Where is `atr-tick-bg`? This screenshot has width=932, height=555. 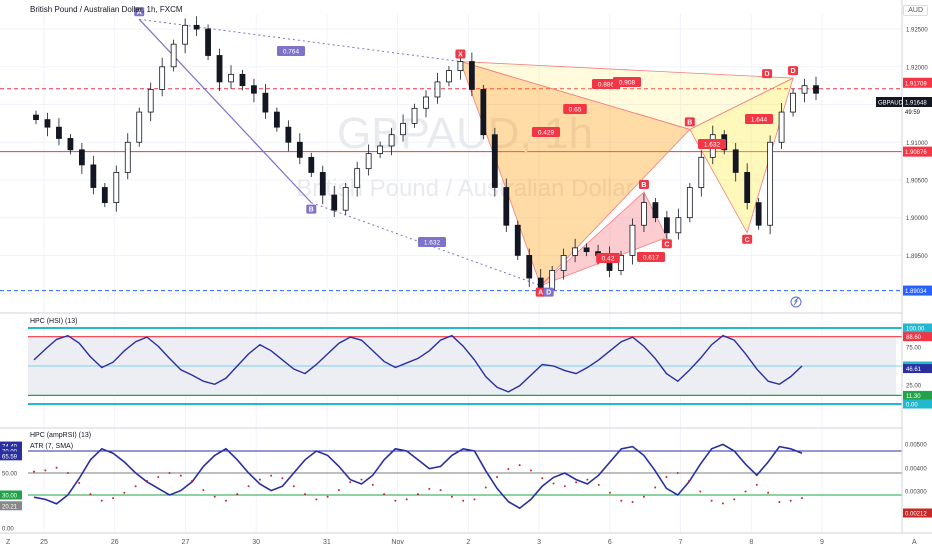 atr-tick-bg is located at coordinates (917, 513).